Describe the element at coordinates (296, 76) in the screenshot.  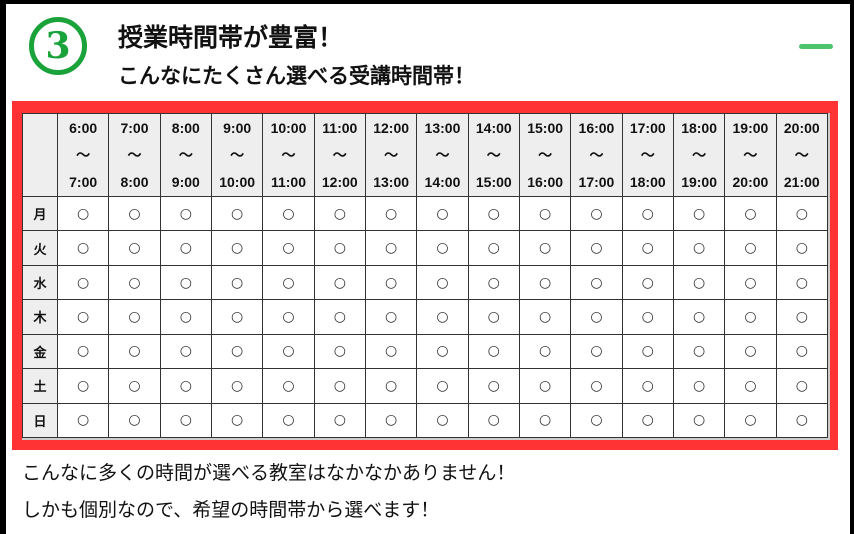
I see `section-subtitle: こんなにたくさん選べる受講時間帯！` at that location.